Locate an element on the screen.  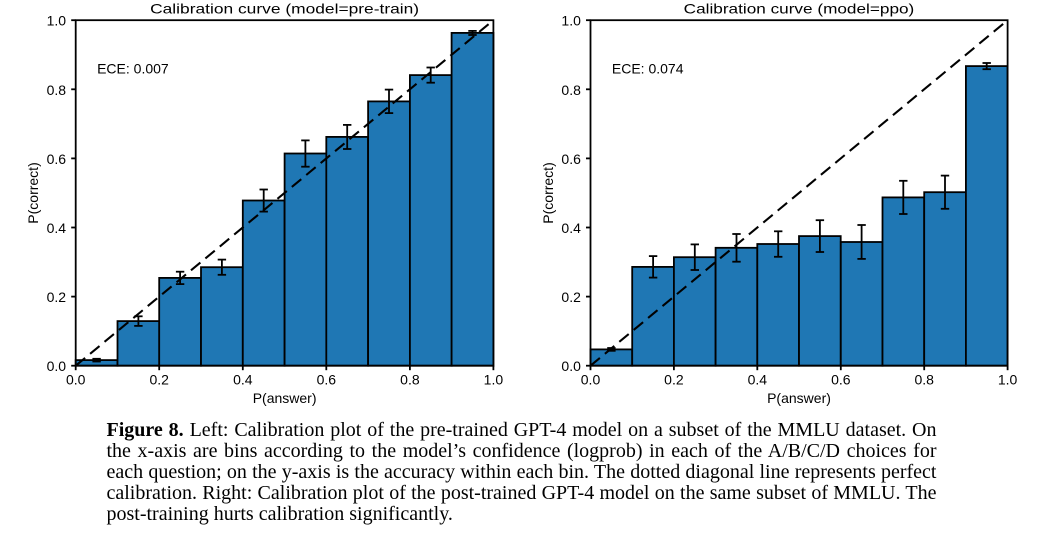
svg-text: ECE: 0.007 is located at coordinates (133, 68).